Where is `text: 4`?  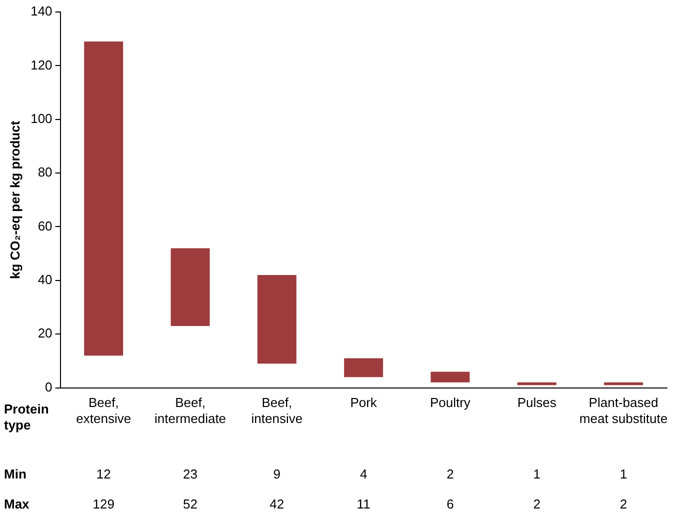
text: 4 is located at coordinates (364, 474).